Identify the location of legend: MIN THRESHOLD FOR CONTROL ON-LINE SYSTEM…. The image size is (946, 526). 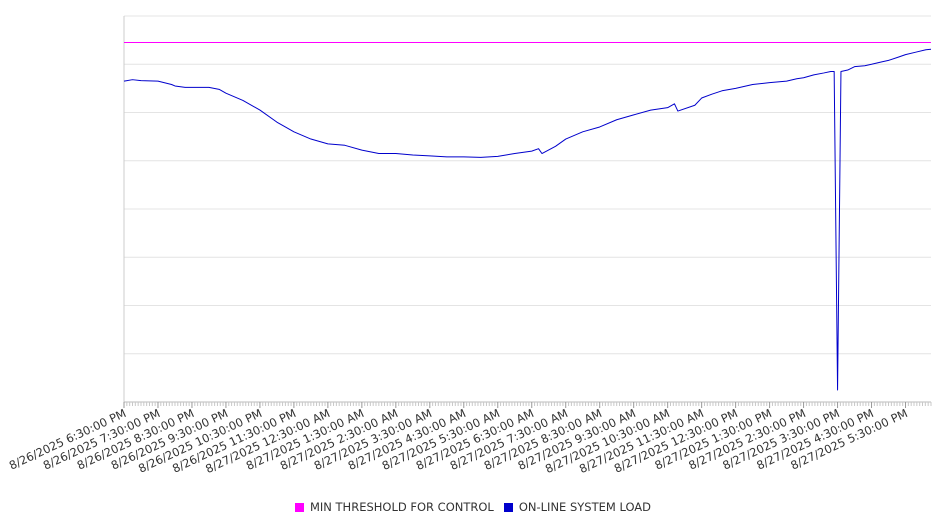
(473, 507).